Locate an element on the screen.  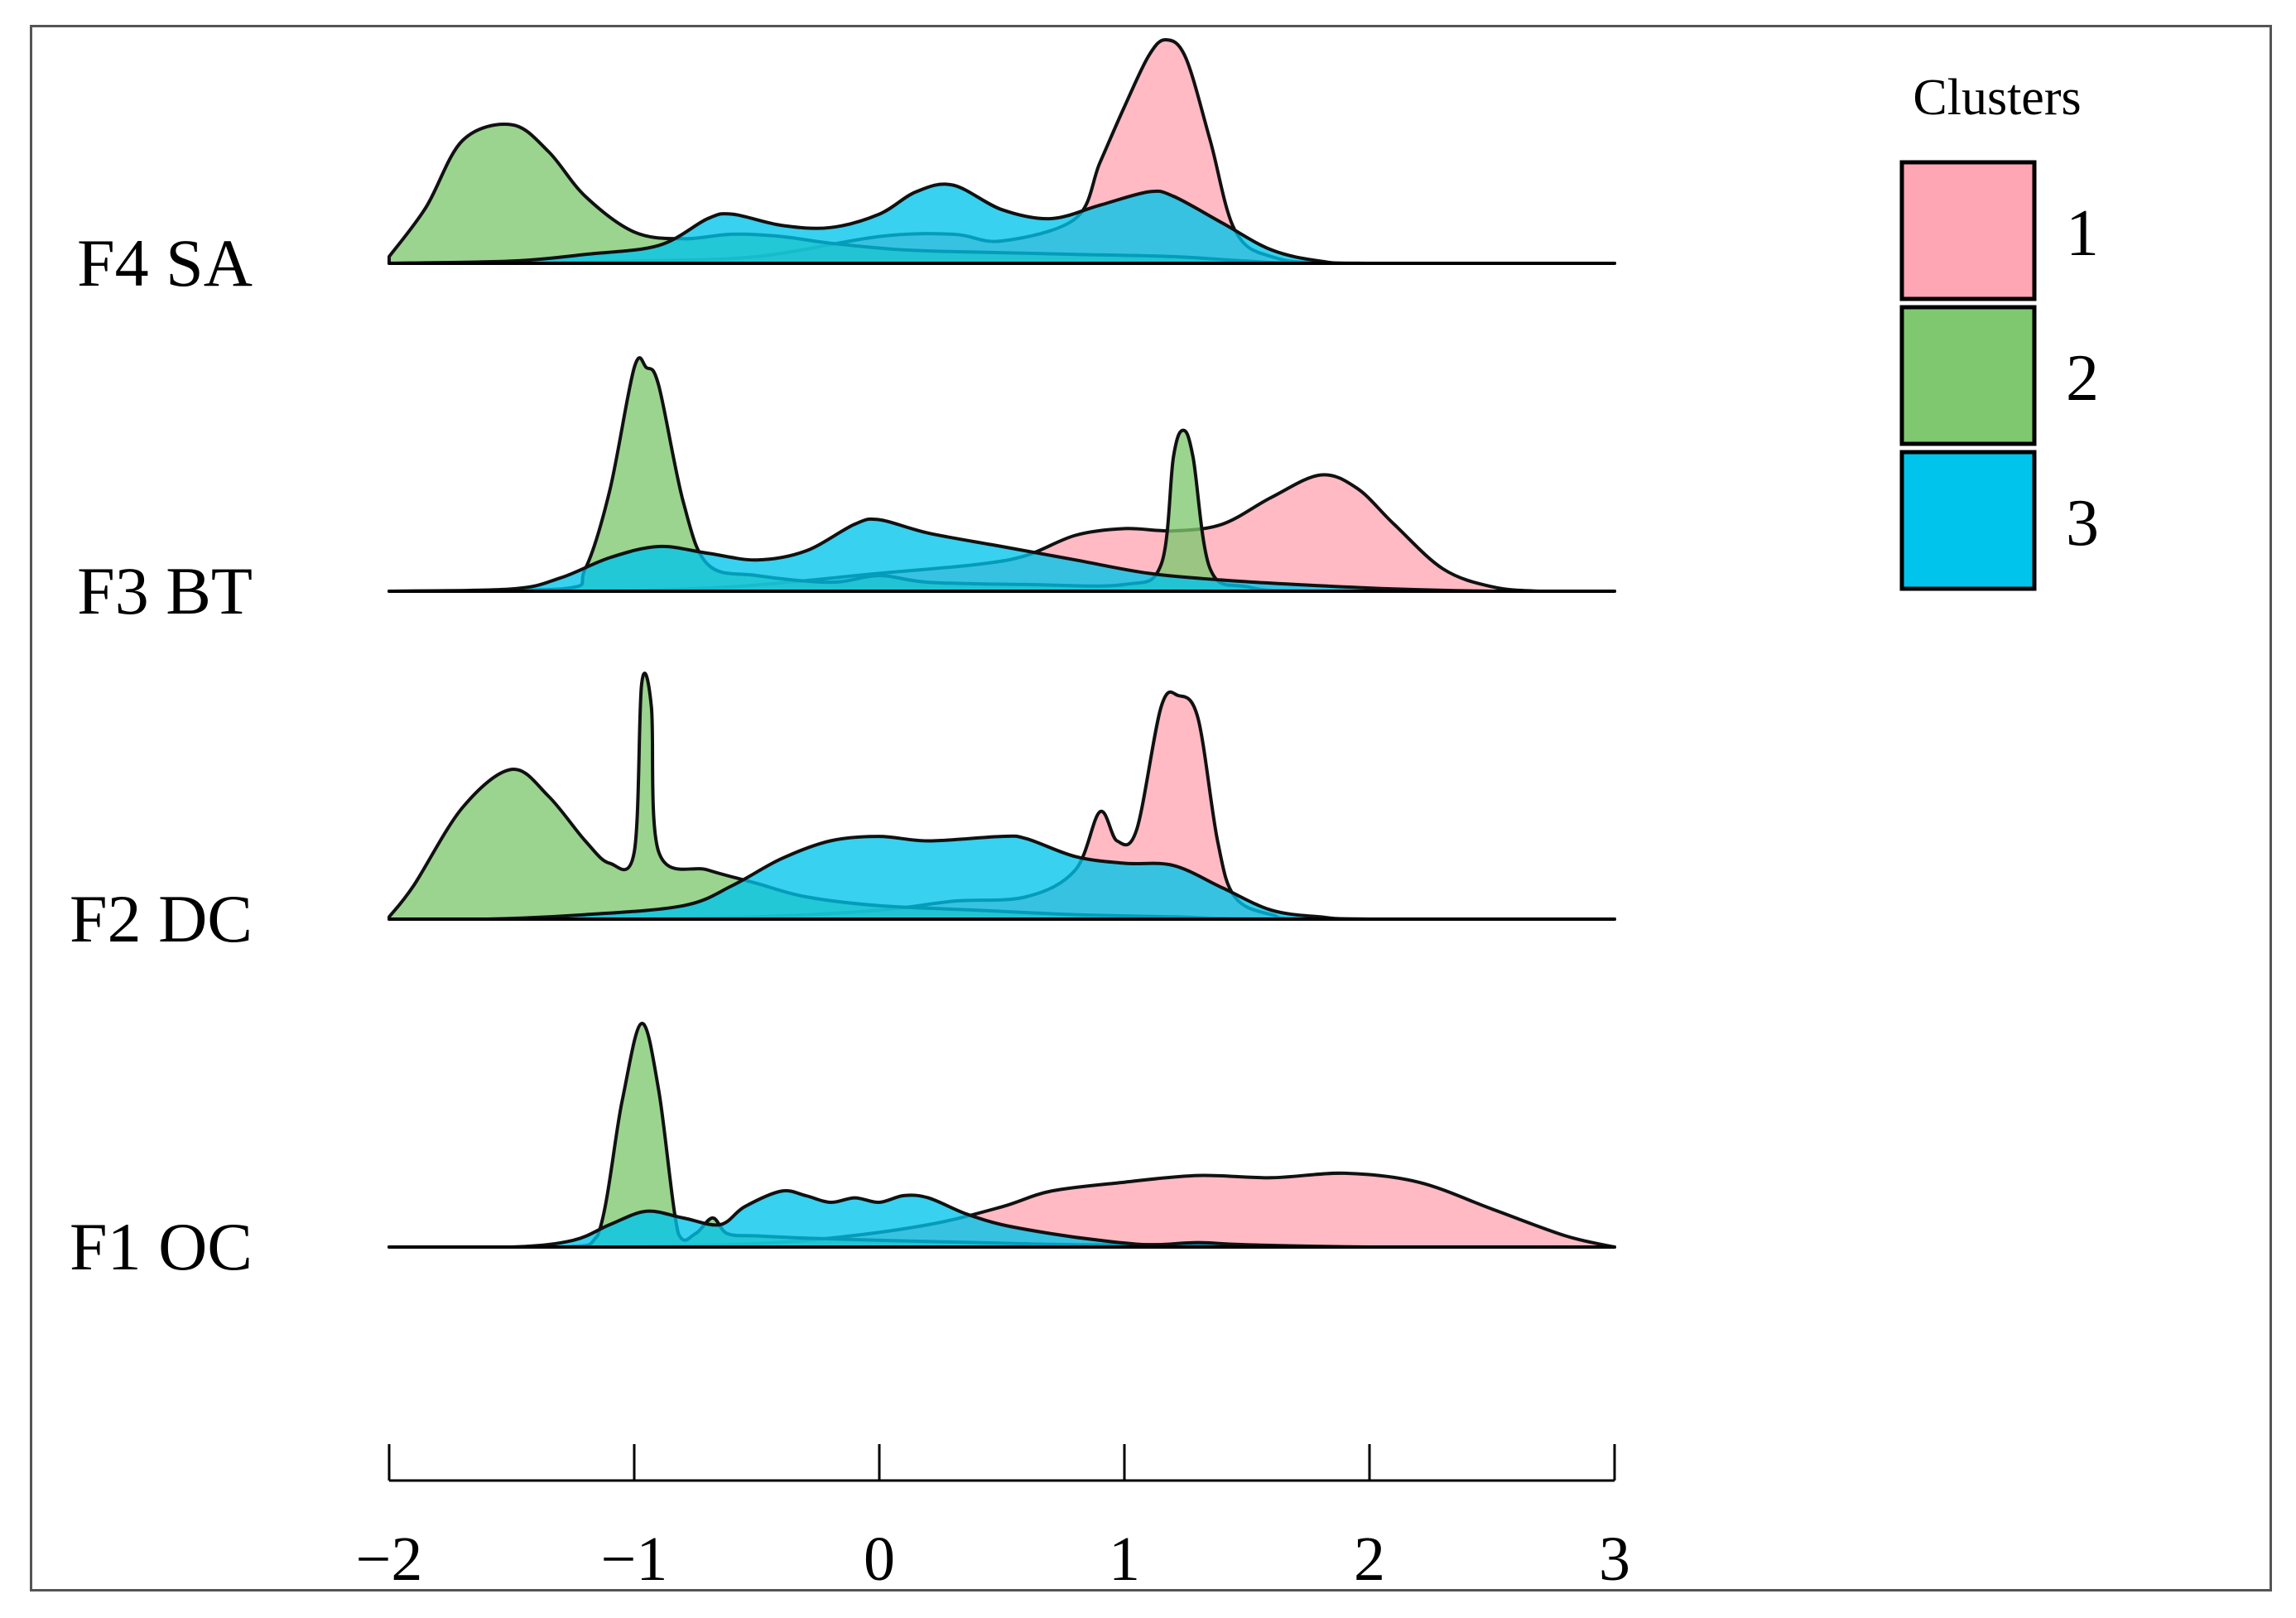
row-label-f1-oc: F1 OC is located at coordinates (162, 1246).